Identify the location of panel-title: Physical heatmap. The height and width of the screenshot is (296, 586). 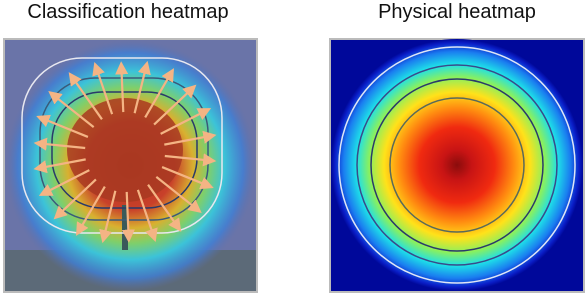
(457, 12).